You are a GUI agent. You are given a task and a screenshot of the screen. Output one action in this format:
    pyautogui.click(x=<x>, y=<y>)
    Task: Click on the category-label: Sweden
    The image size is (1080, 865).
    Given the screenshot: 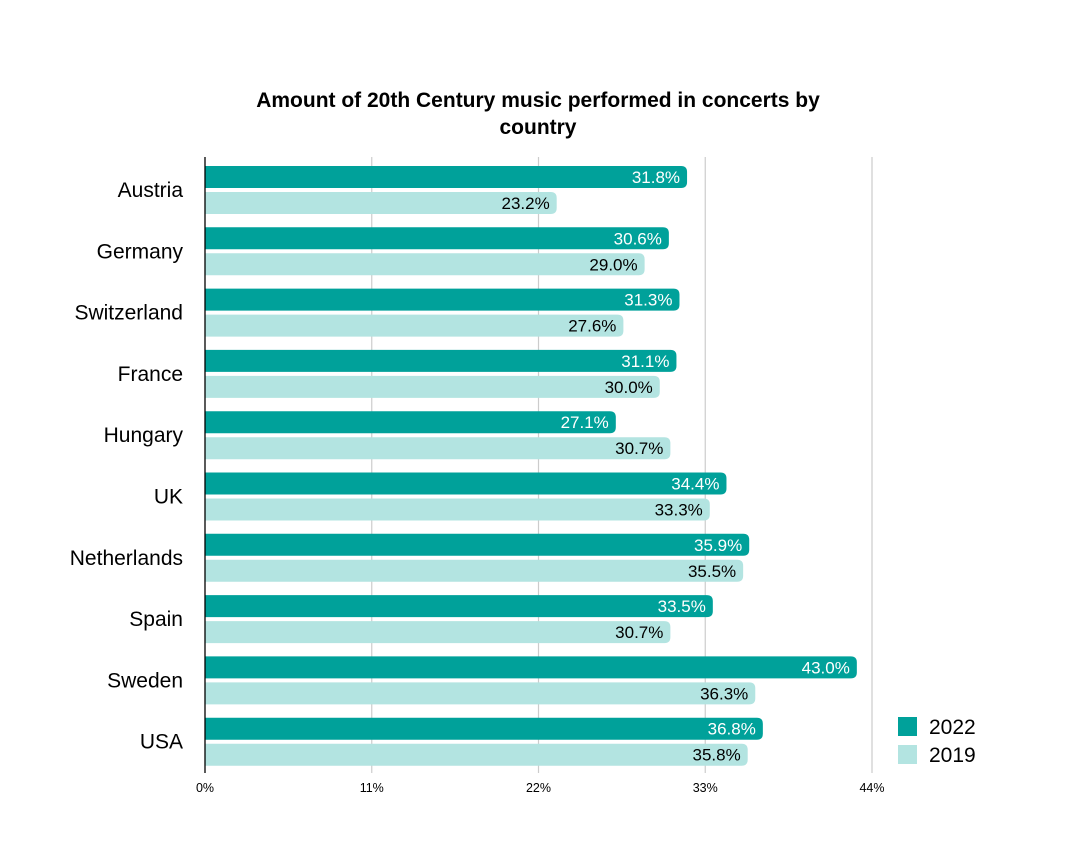 What is the action you would take?
    pyautogui.click(x=145, y=680)
    